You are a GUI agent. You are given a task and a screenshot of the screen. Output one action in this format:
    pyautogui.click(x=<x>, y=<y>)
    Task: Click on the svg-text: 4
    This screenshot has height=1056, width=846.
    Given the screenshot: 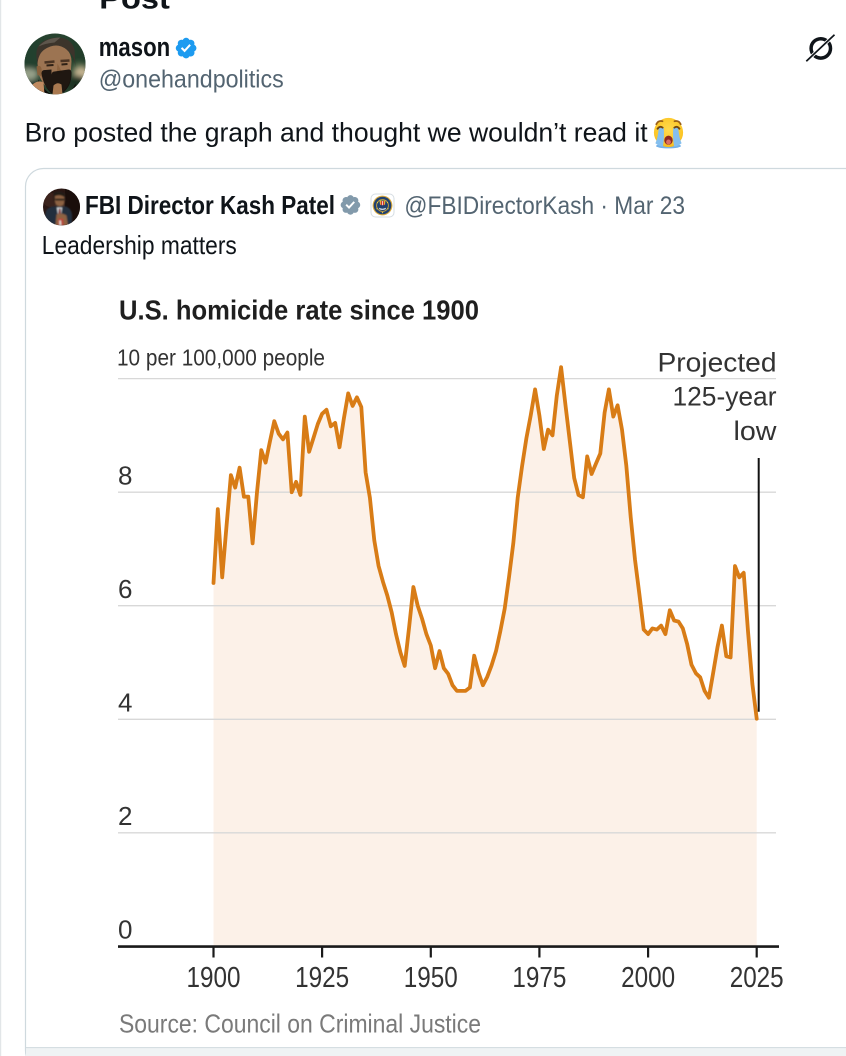 What is the action you would take?
    pyautogui.click(x=125, y=703)
    